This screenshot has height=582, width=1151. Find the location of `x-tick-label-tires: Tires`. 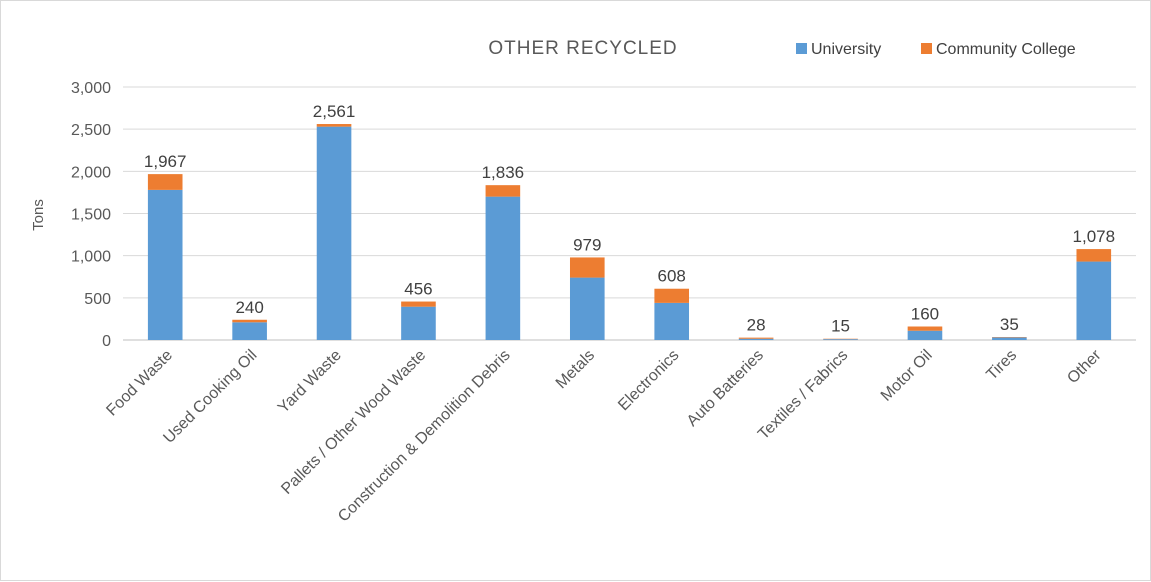

x-tick-label-tires: Tires is located at coordinates (1001, 365).